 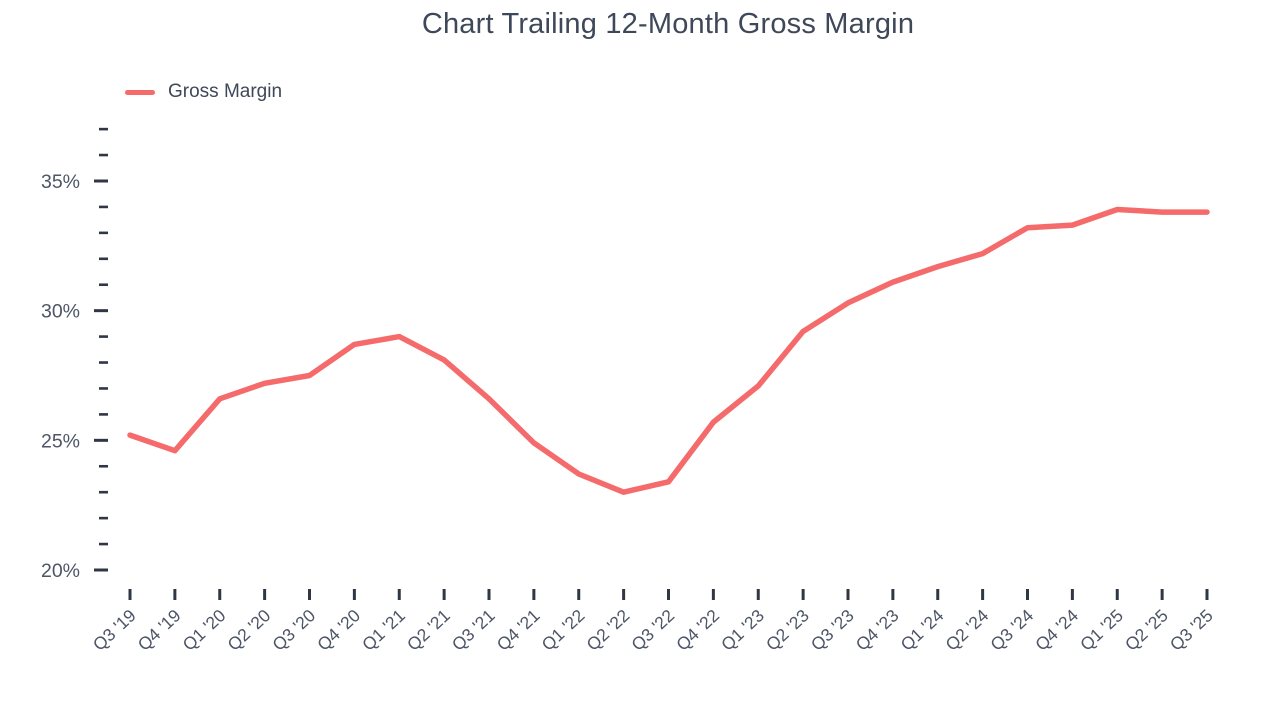 What do you see at coordinates (338, 630) in the screenshot?
I see `x-axis-tick-label: Q4 '20` at bounding box center [338, 630].